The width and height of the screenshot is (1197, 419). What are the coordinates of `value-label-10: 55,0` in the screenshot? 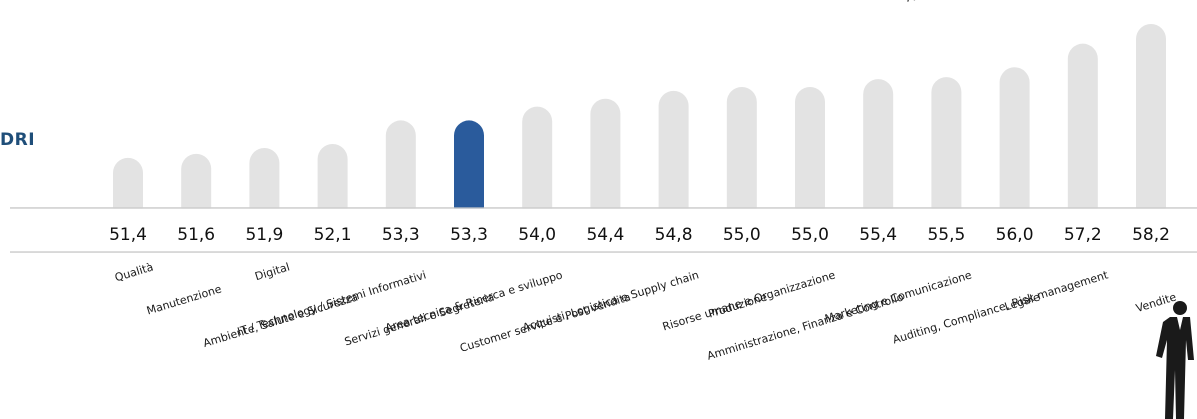 It's located at (810, 235).